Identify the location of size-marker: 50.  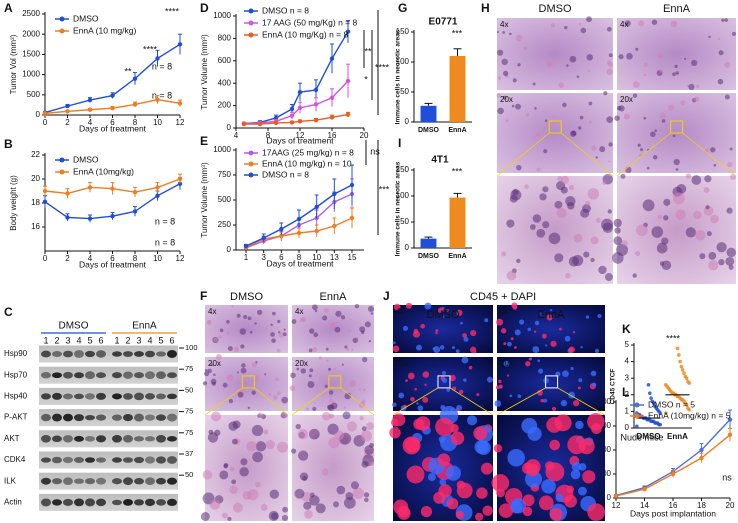
(189, 474).